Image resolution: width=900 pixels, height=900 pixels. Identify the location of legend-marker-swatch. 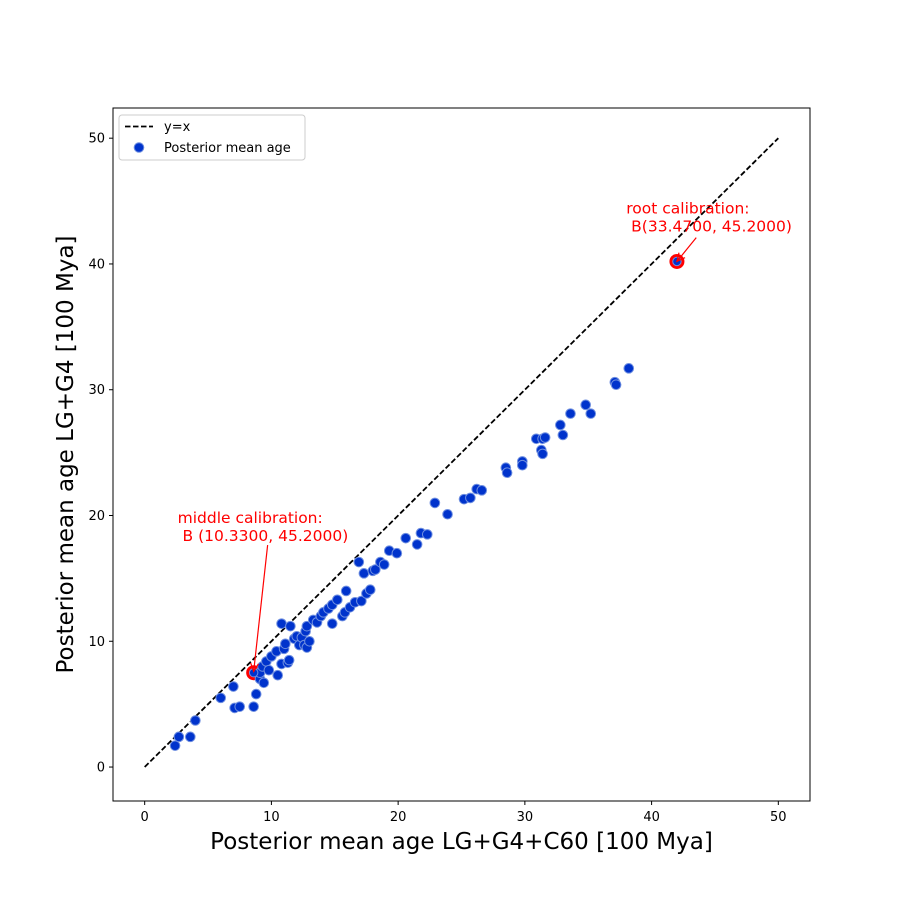
(139, 147).